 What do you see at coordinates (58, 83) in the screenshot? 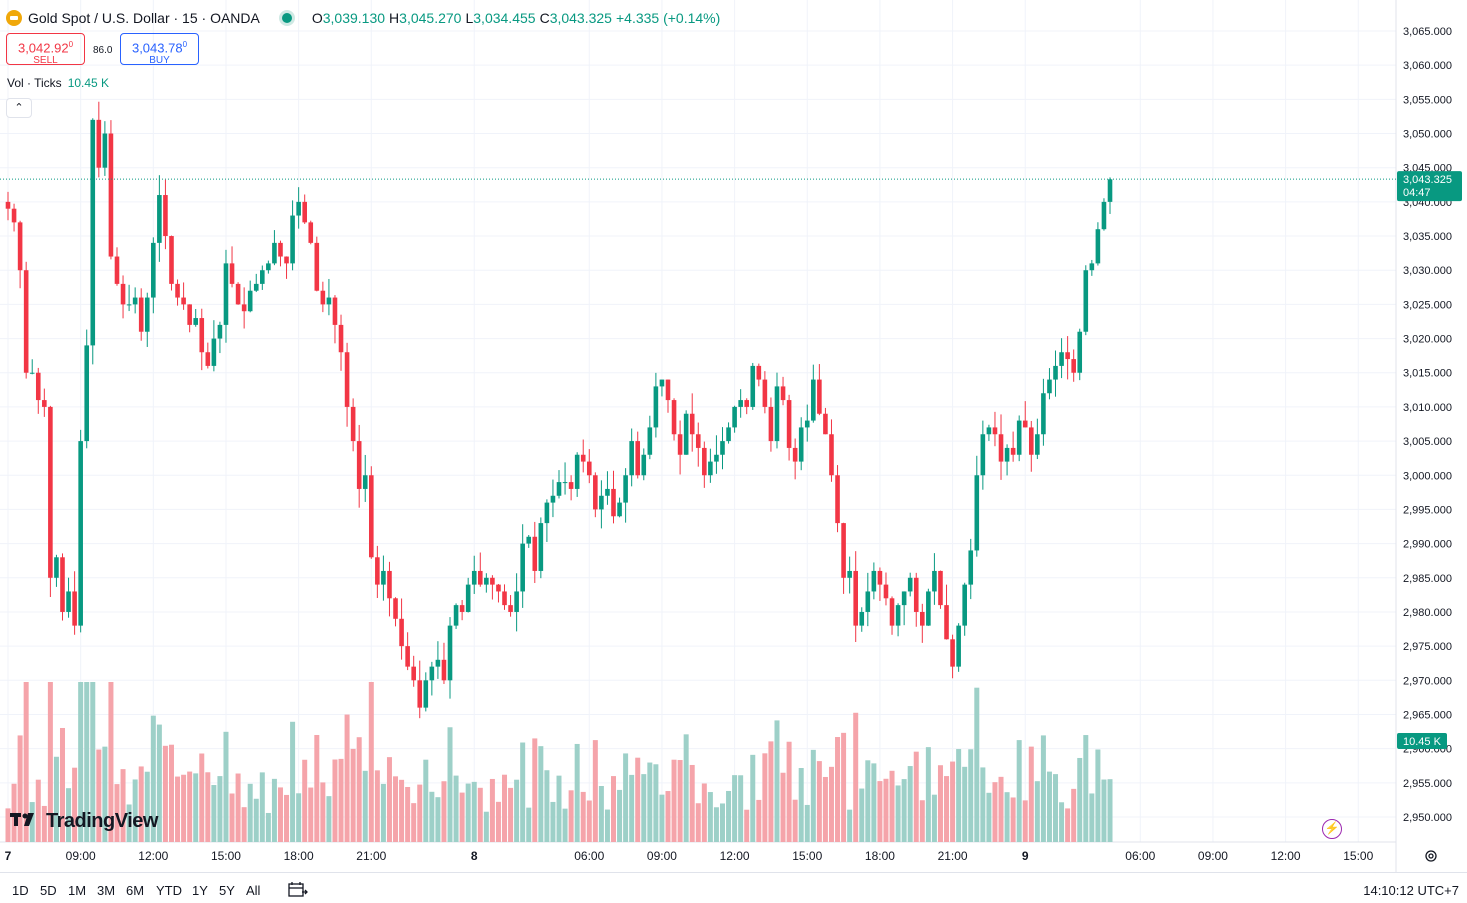
I see `volume-legend: Vol · Ticks 10.45 K` at bounding box center [58, 83].